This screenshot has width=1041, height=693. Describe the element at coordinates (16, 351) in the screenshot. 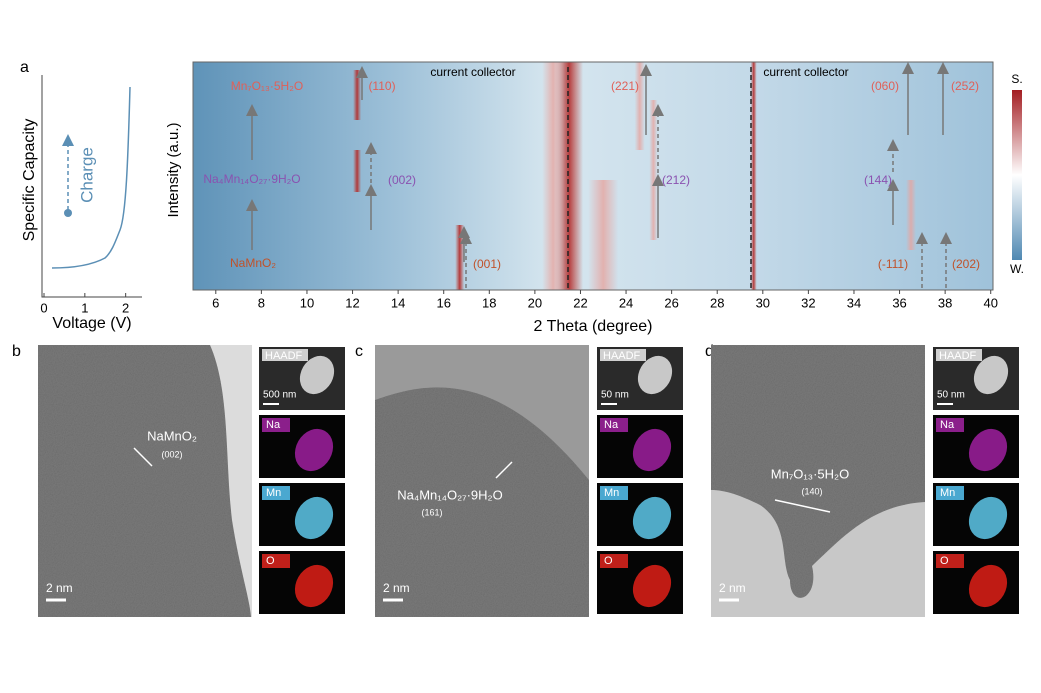

I see `panel-label: b` at that location.